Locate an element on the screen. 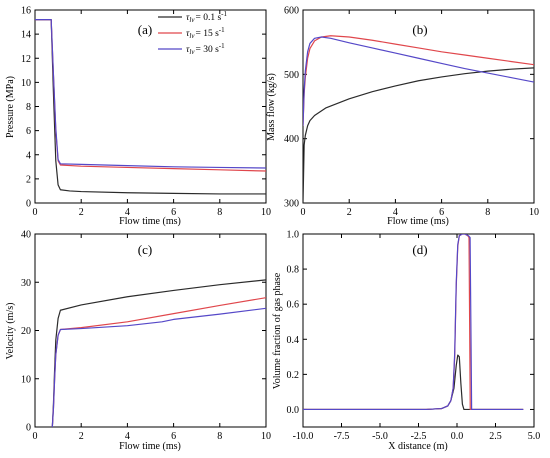 Image resolution: width=550 pixels, height=458 pixels. panel-a-ytick-label: 2 is located at coordinates (28, 179).